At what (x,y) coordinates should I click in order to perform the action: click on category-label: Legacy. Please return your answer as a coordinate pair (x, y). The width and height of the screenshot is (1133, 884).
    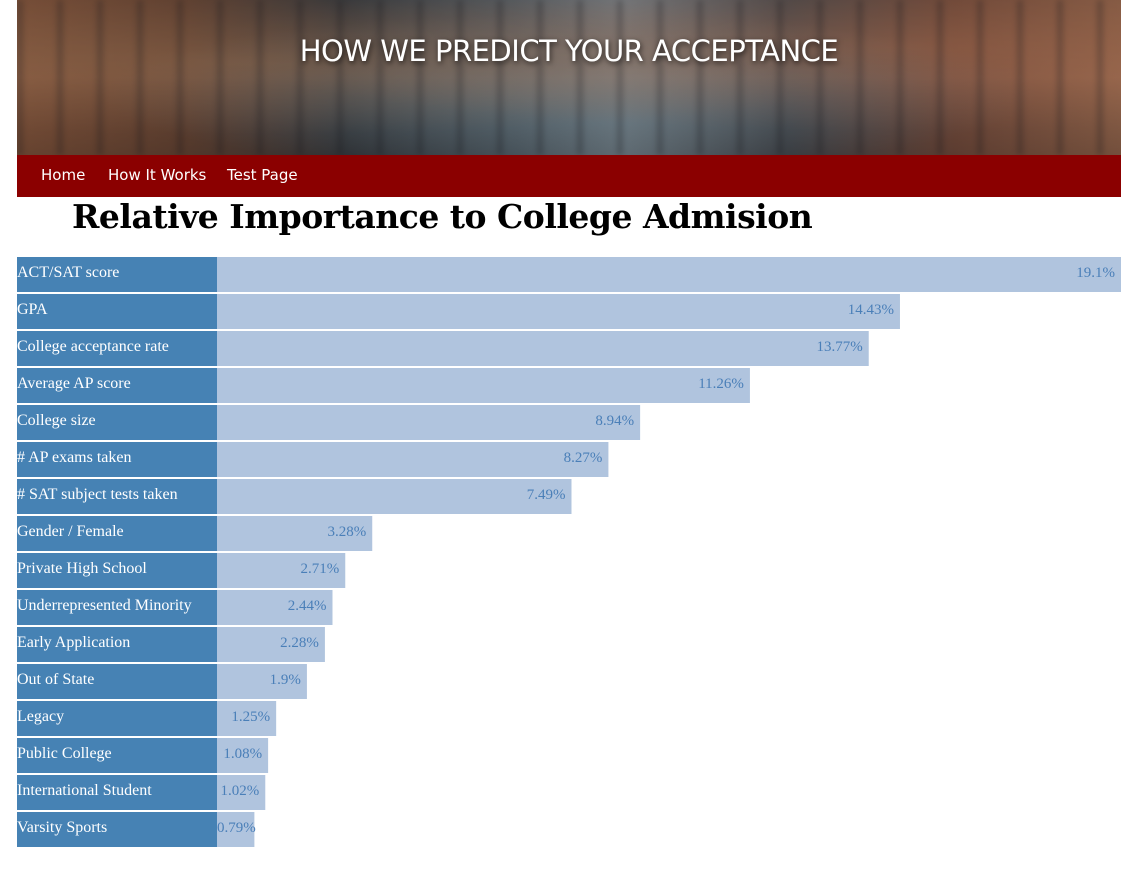
    Looking at the image, I should click on (40, 716).